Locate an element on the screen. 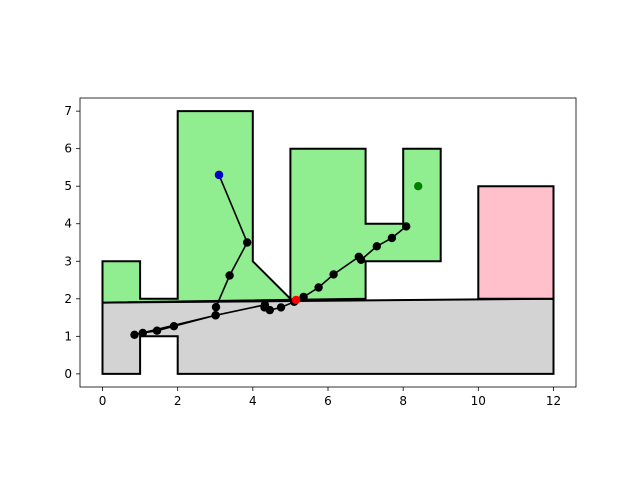  y-tick-label: 0 is located at coordinates (68, 374).